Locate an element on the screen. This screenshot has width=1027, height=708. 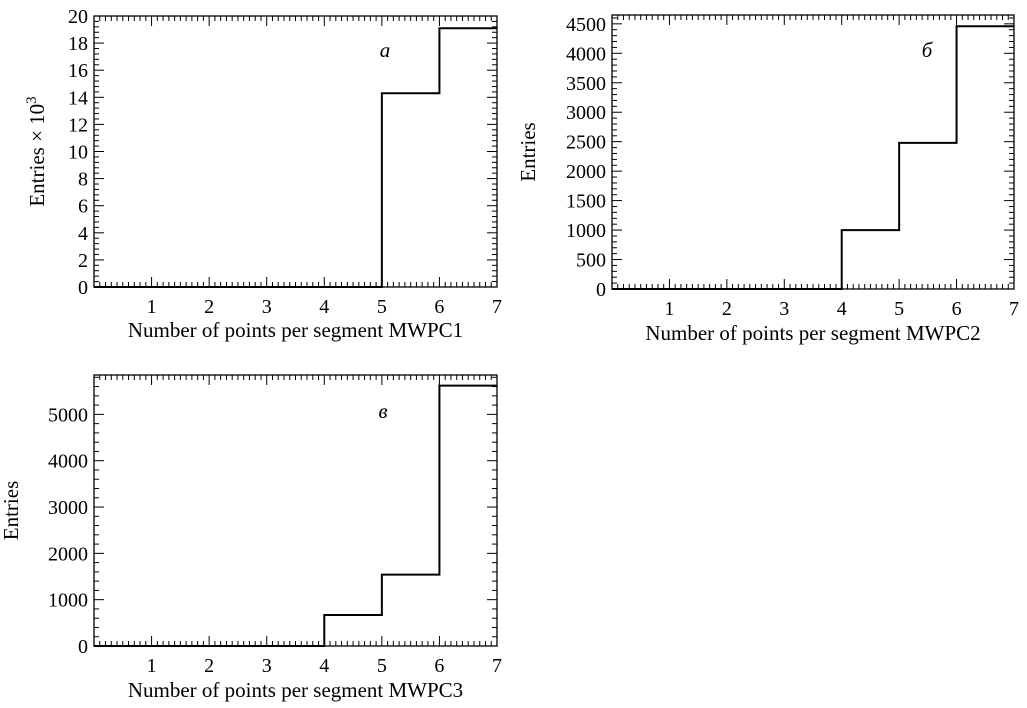
x-axis-title: Number of points per segment MWPC3 is located at coordinates (295, 690).